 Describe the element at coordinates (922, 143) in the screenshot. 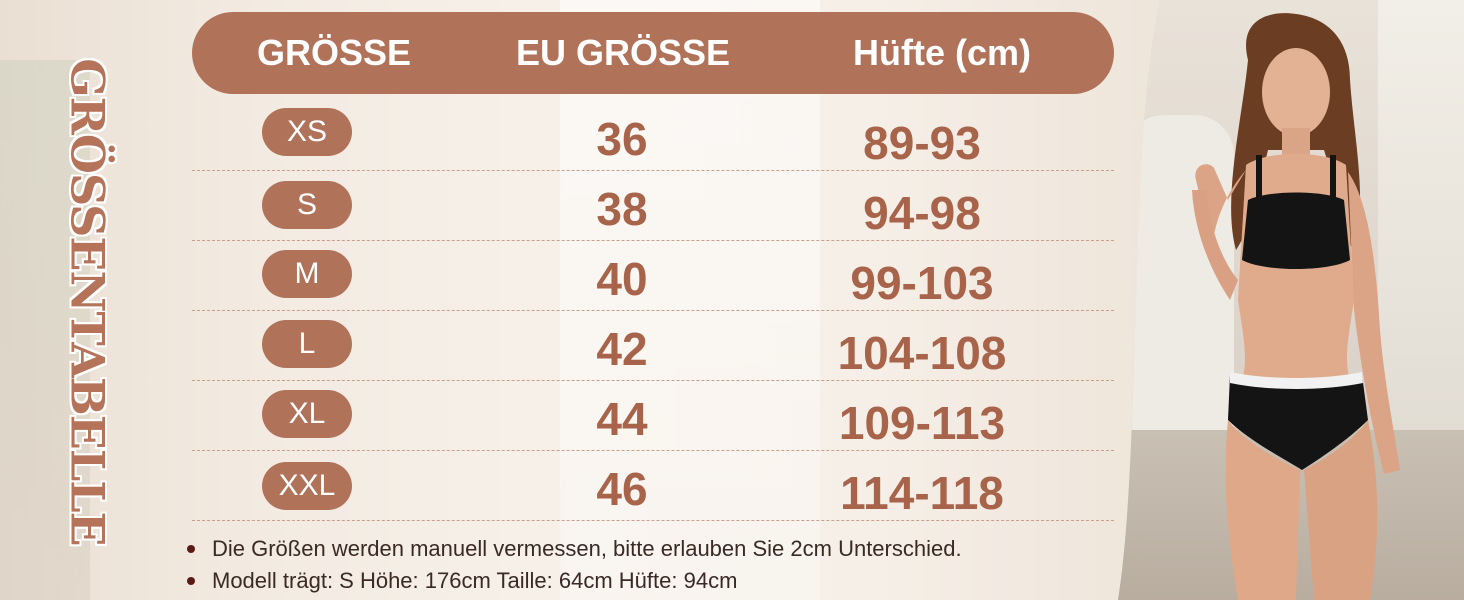

I see `hip-range-value: 89-93` at that location.